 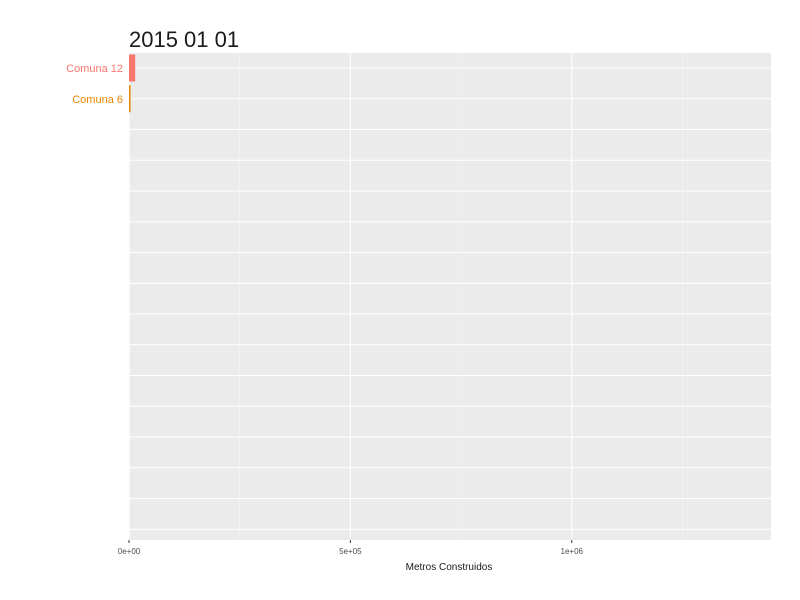 I want to click on x-axis-ticks: 0e+00 5e+05 1e+06, so click(x=351, y=548).